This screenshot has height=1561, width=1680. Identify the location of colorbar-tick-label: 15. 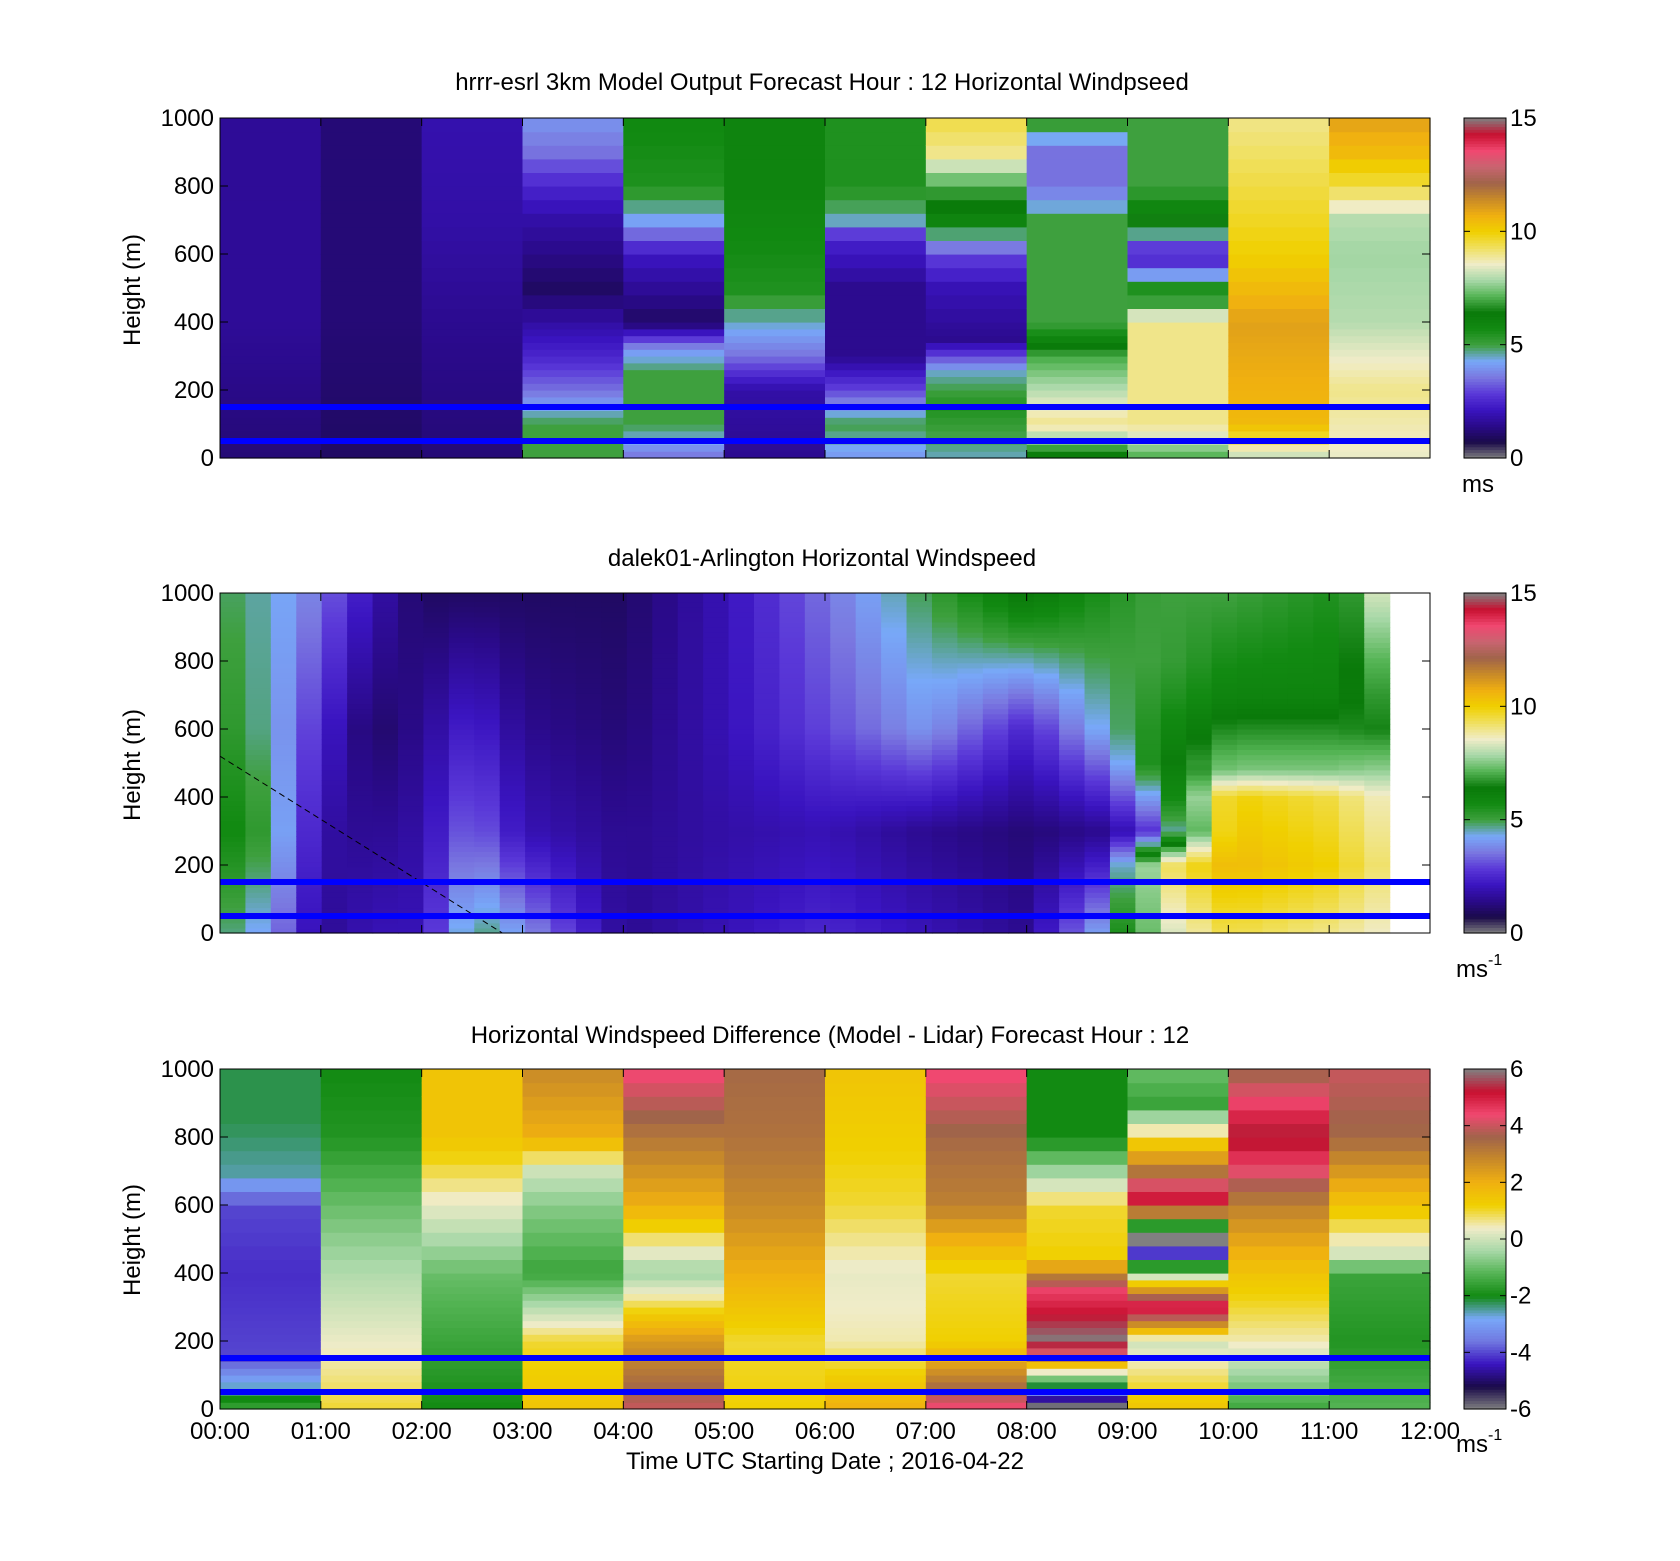
(1523, 593).